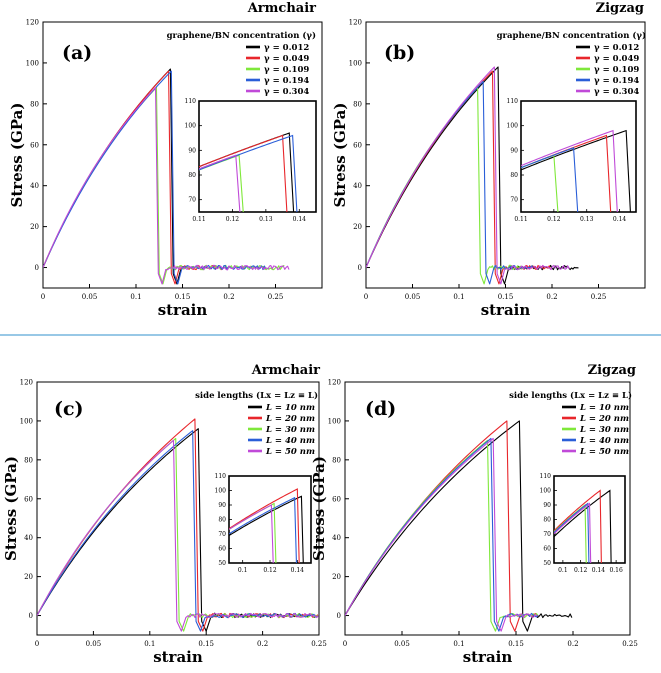 This screenshot has height=673, width=661. Describe the element at coordinates (286, 59) in the screenshot. I see `legend-label-2: γ = 0.049` at that location.